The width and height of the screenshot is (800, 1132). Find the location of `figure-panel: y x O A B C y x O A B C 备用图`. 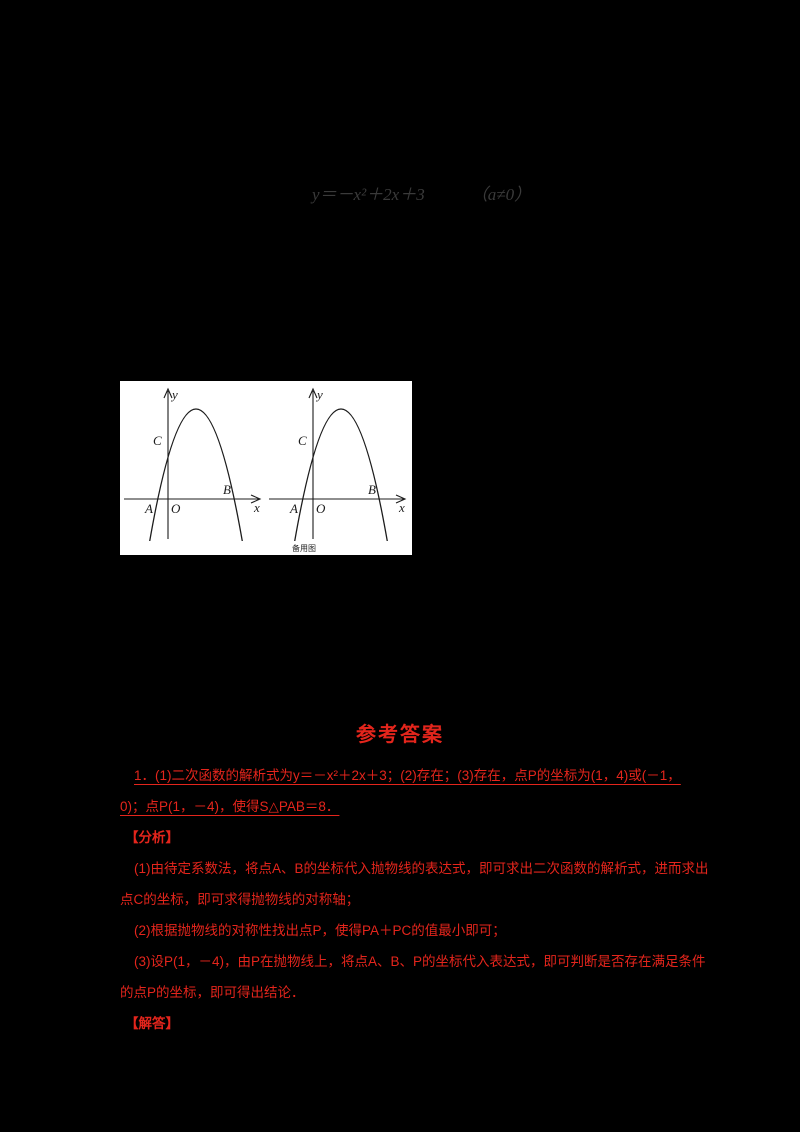

figure-panel: y x O A B C y x O A B C 备用图 is located at coordinates (266, 468).